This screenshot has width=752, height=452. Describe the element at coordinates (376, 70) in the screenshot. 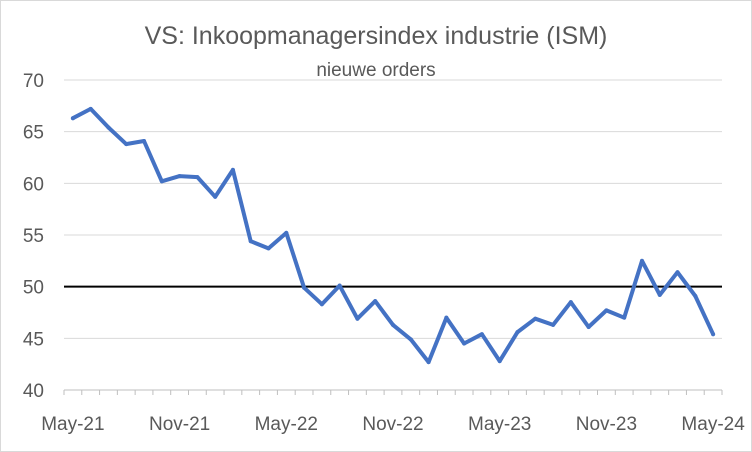

I see `chart-subtitle: nieuwe orders` at that location.